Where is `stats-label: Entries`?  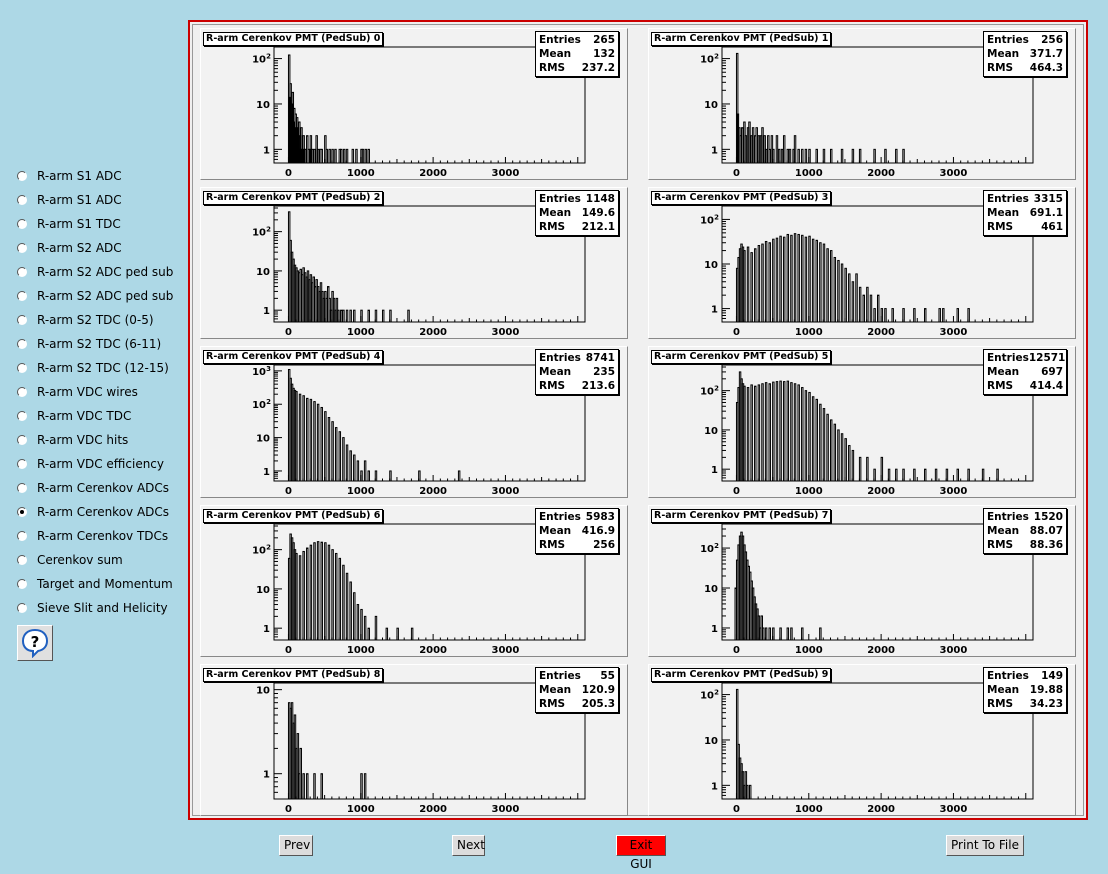 stats-label: Entries is located at coordinates (1008, 676).